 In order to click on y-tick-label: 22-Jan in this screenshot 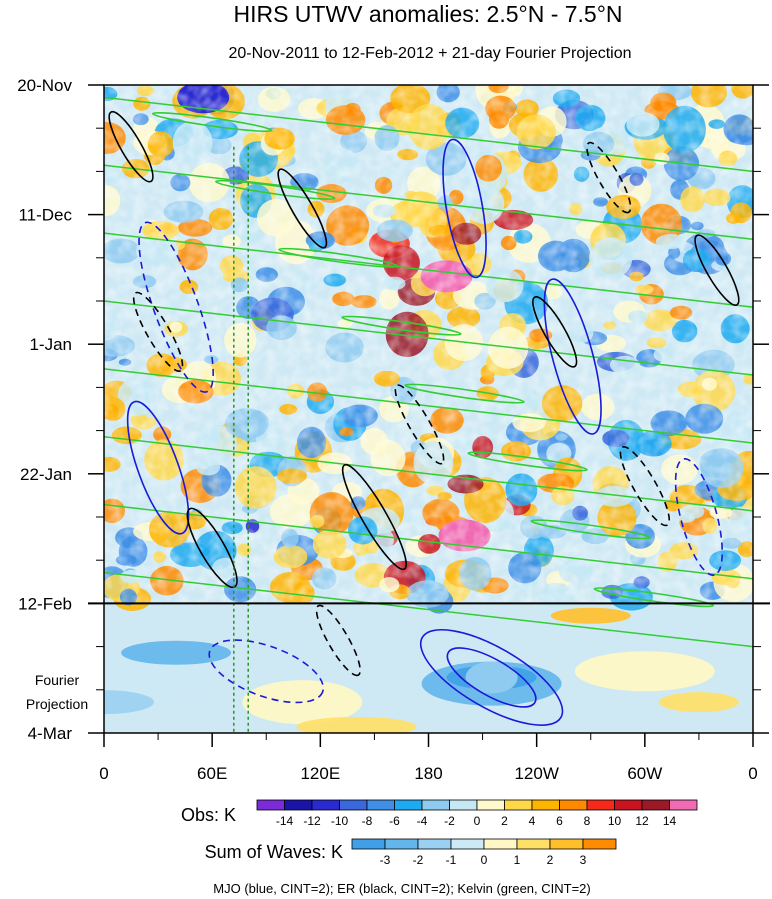, I will do `click(46, 474)`.